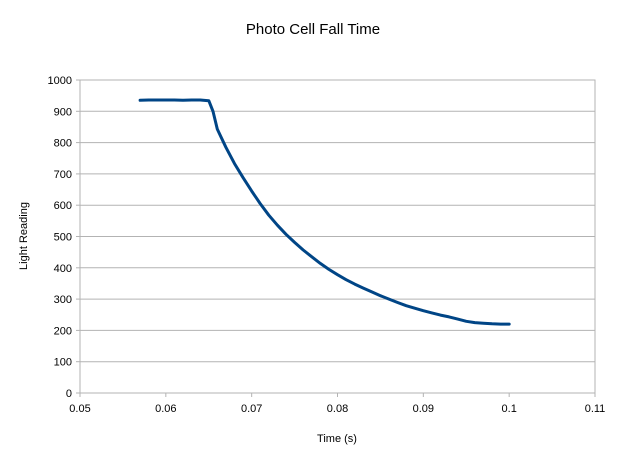 This screenshot has height=465, width=630. Describe the element at coordinates (79, 409) in the screenshot. I see `x-tick-label: 0.05` at that location.